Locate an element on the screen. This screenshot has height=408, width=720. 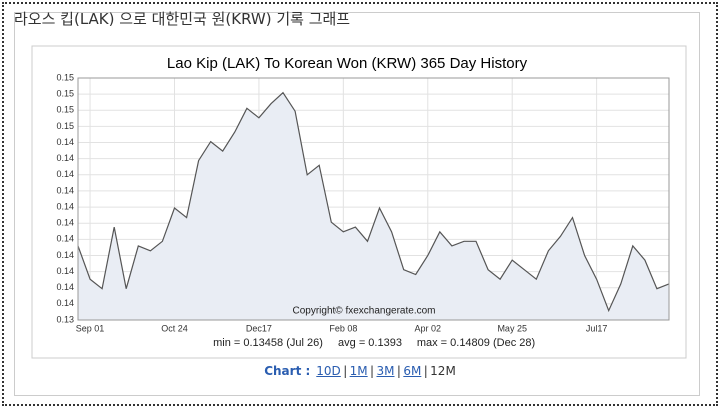
x-tick-label: Sep 01 is located at coordinates (90, 328).